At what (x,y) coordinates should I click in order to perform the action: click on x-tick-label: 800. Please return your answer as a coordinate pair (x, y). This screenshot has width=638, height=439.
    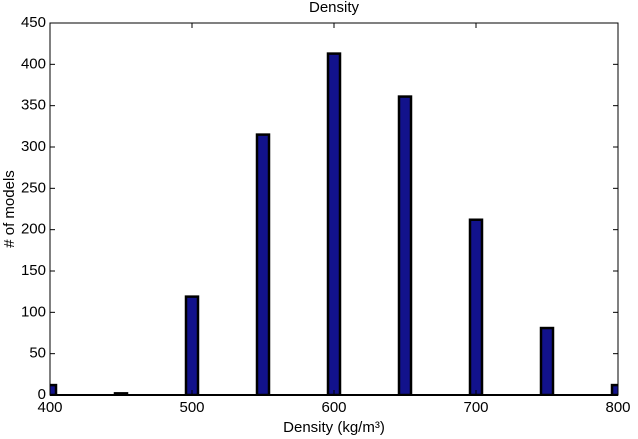
    Looking at the image, I should click on (617, 407).